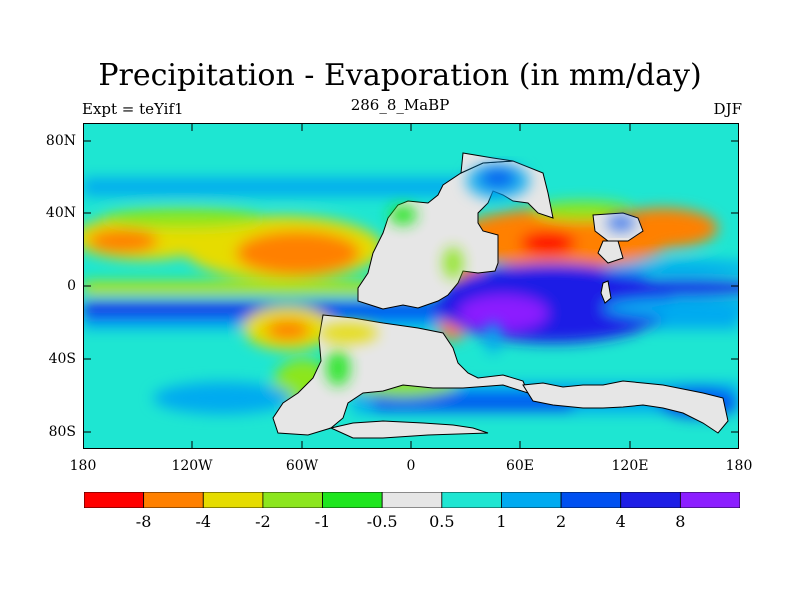  Describe the element at coordinates (498, 178) in the screenshot. I see `continent-wet-core` at that location.